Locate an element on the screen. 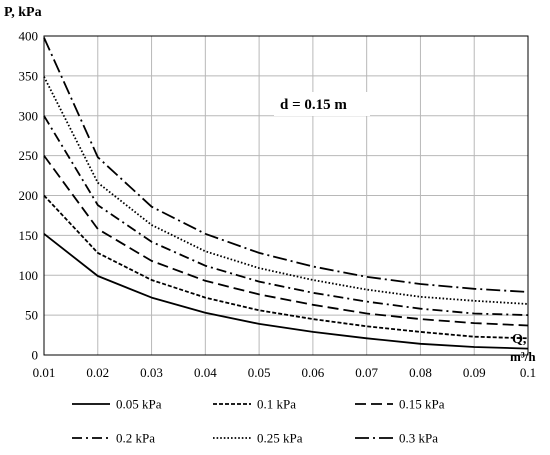 This screenshot has height=455, width=550. legend-label-4: 0.25 kPa is located at coordinates (280, 438).